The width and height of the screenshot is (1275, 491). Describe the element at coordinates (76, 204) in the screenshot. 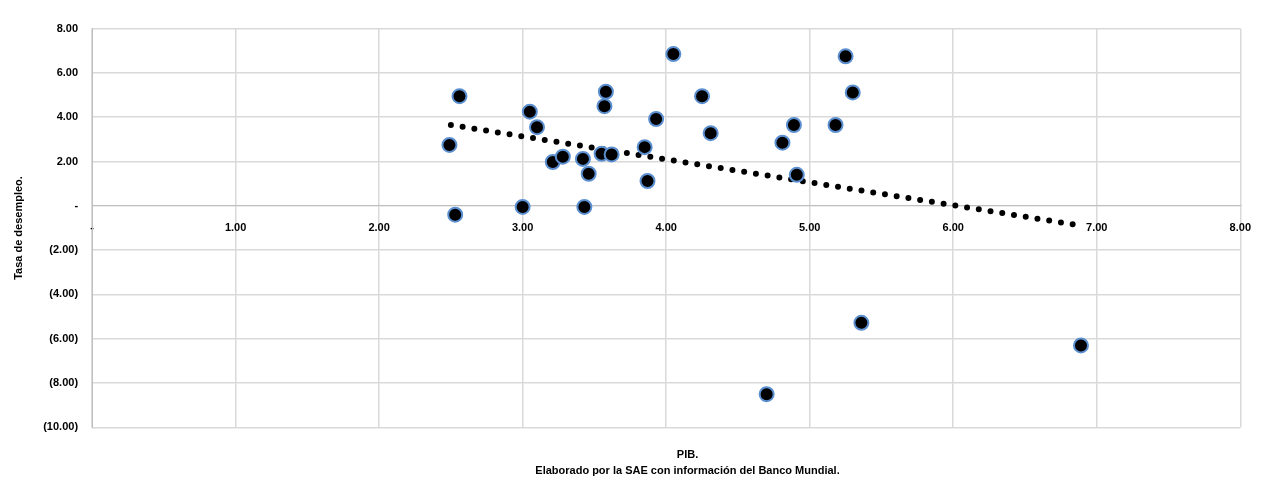

I see `y-tick-label: -` at that location.